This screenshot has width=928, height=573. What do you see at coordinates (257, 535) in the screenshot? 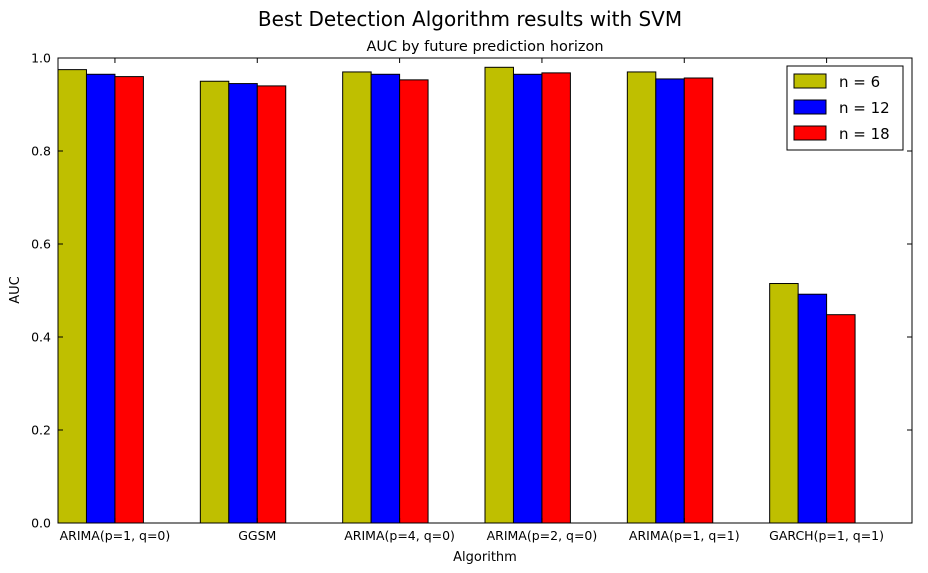
I see `x-tick-label: GGSM` at bounding box center [257, 535].